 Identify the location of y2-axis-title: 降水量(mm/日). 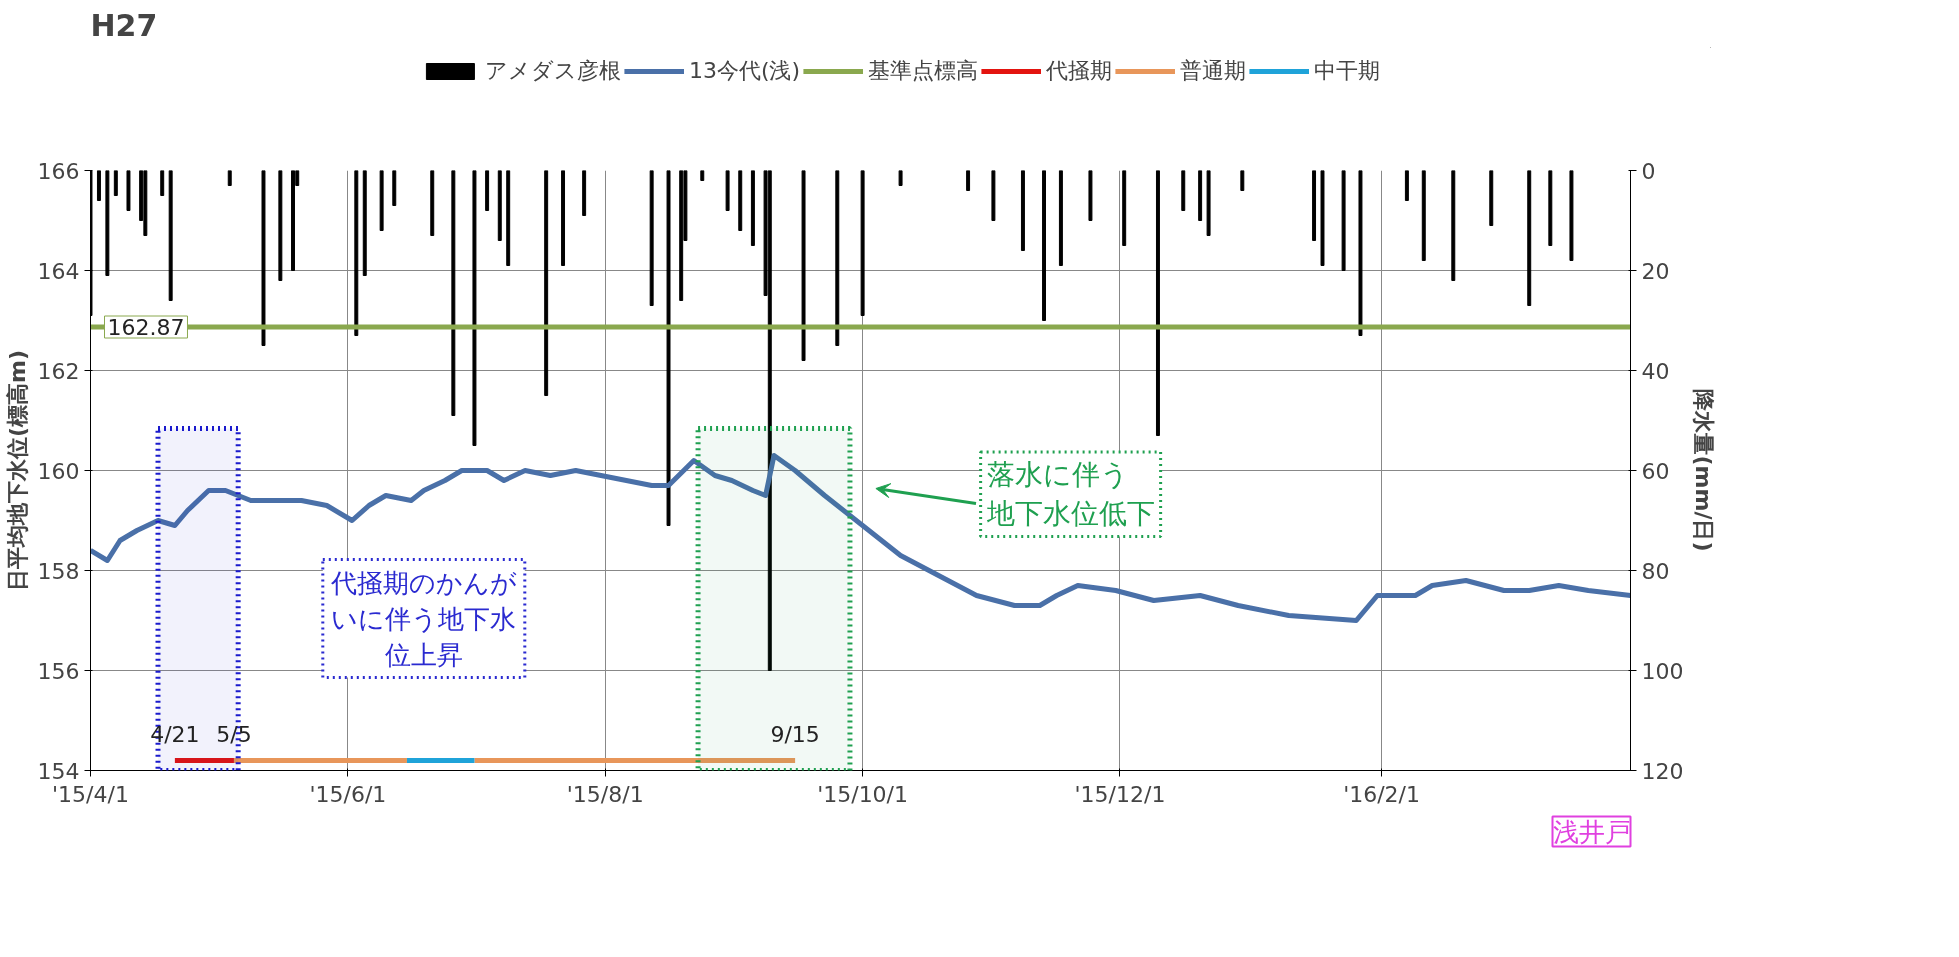
(1704, 470).